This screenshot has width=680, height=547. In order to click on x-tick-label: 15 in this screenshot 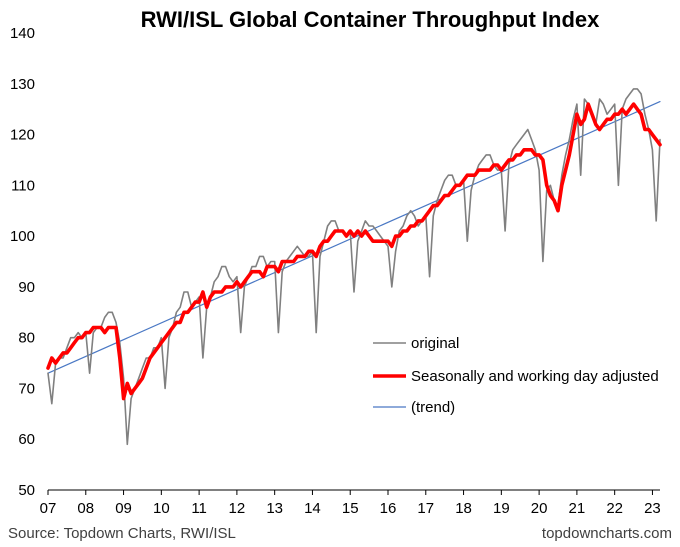, I will do `click(350, 508)`.